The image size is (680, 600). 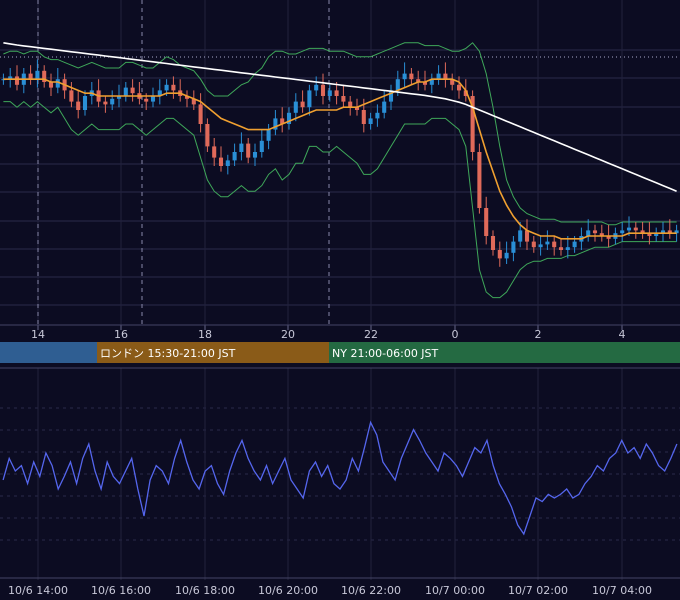 What do you see at coordinates (385, 353) in the screenshot?
I see `session-label: NY 21:00-06:00 JST` at bounding box center [385, 353].